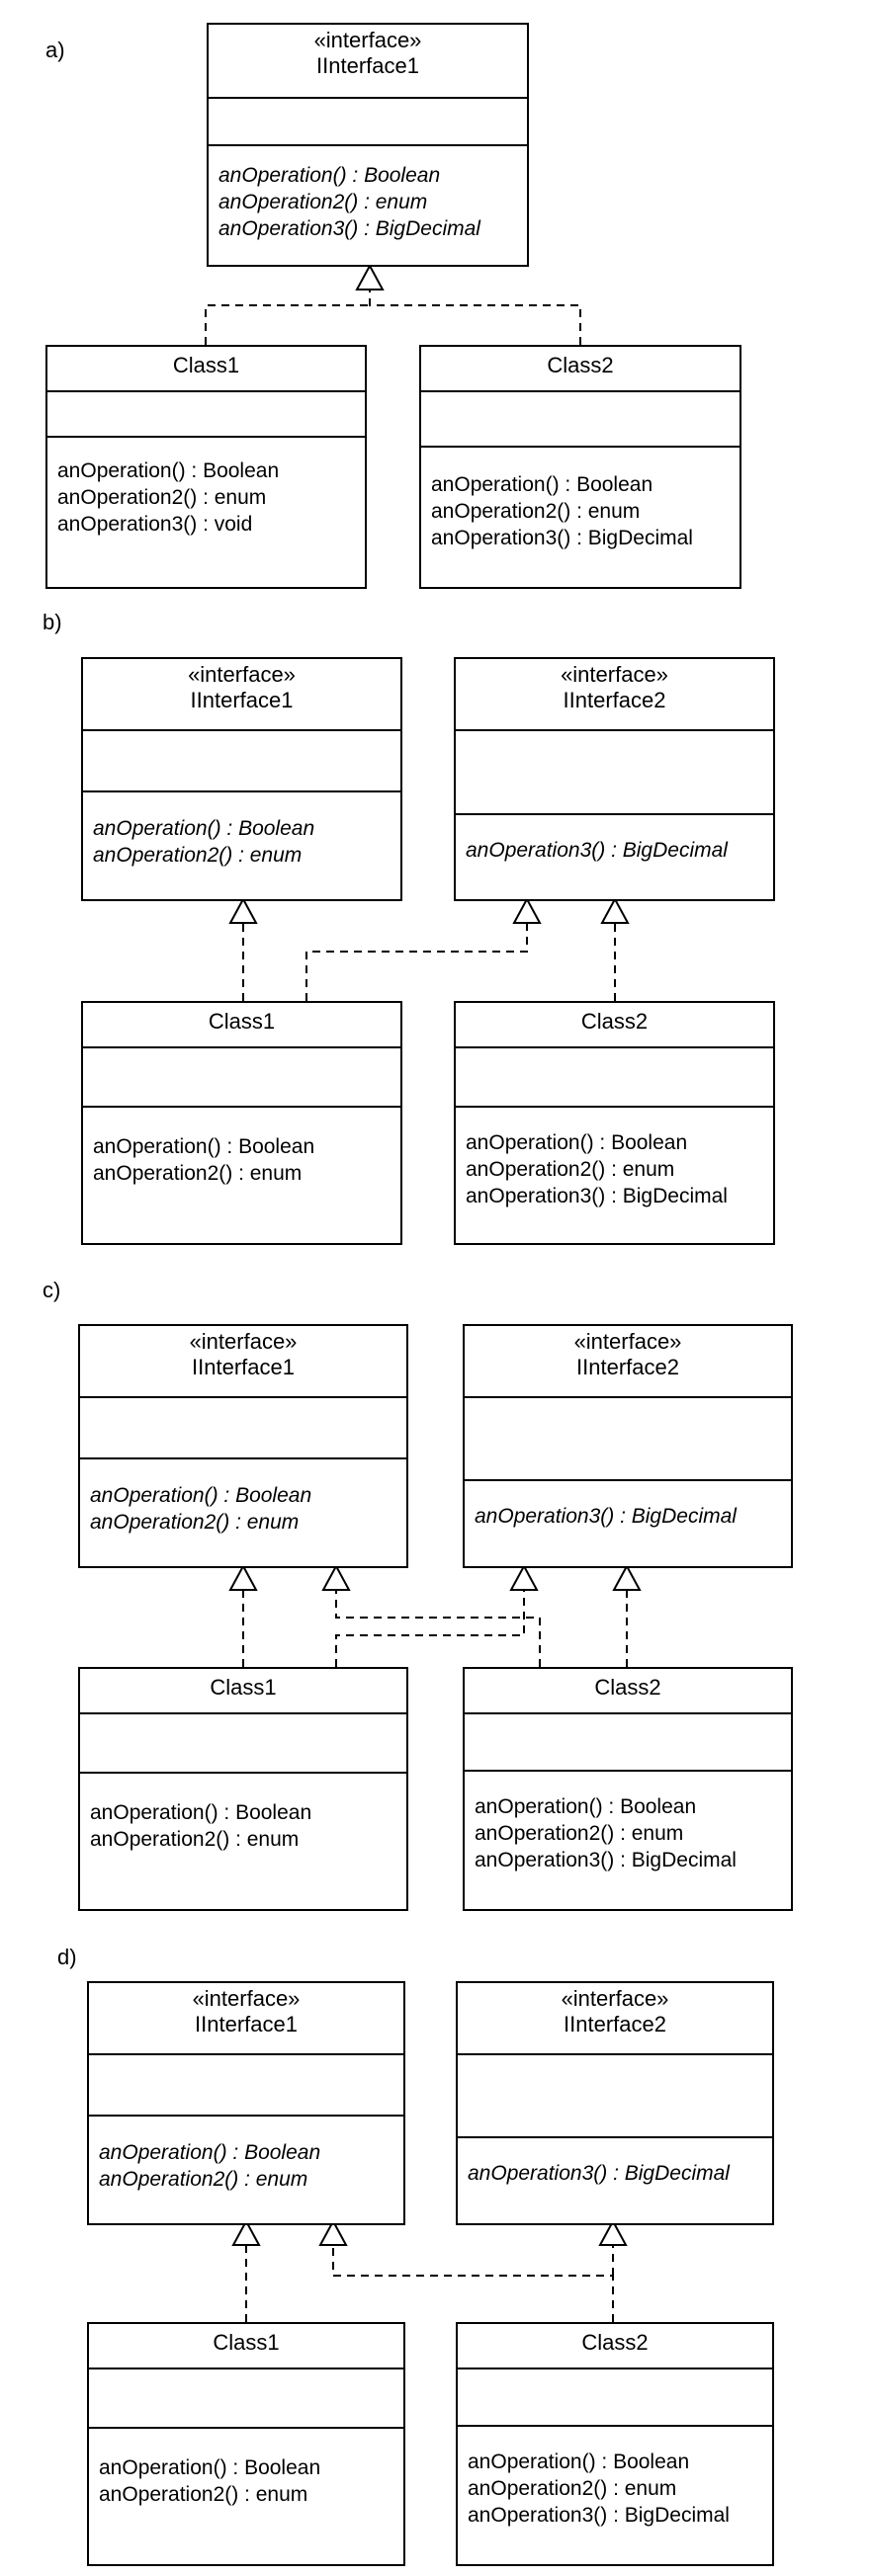 This screenshot has width=870, height=2576. Describe the element at coordinates (67, 1957) in the screenshot. I see `diagram-label-d: d)` at that location.